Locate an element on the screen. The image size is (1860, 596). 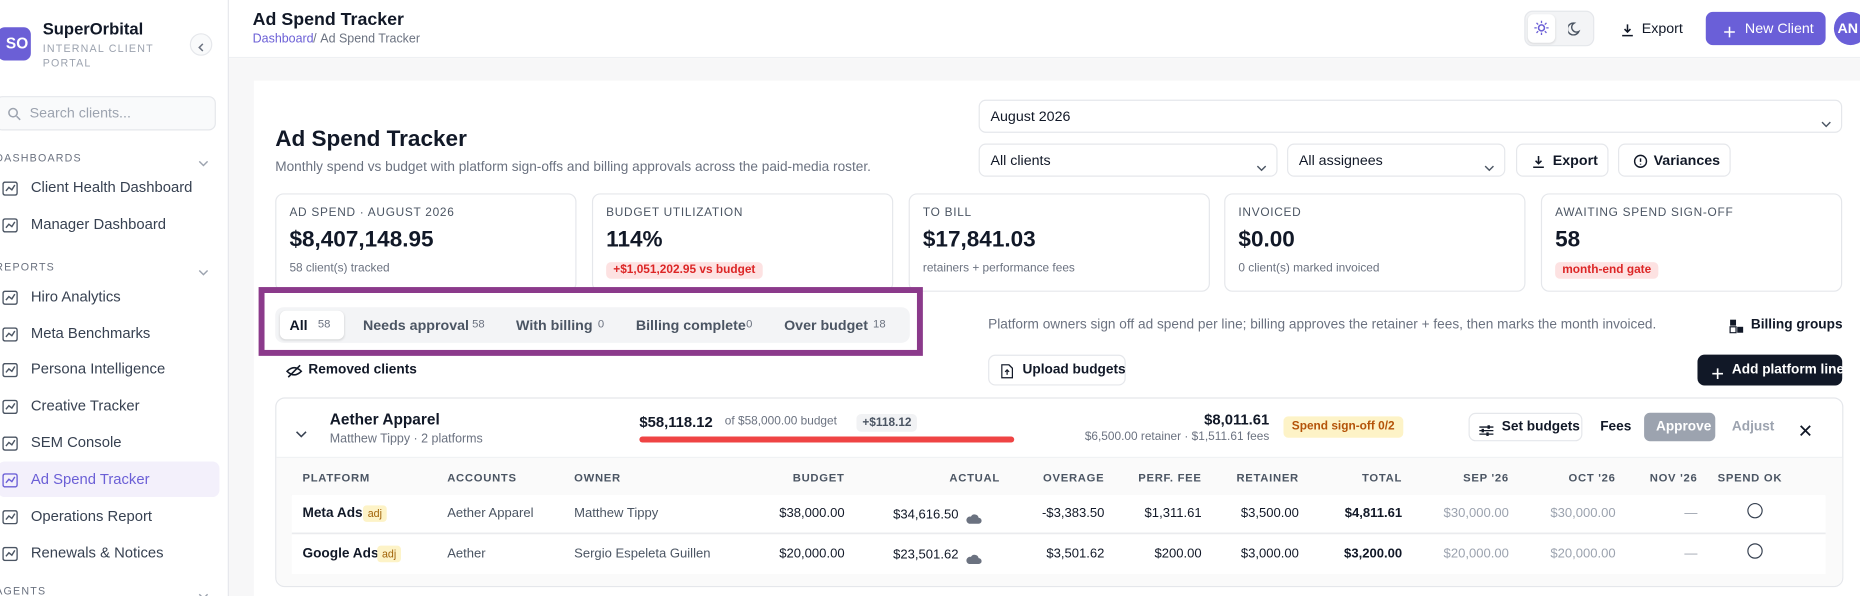
download-icon is located at coordinates (1539, 161).